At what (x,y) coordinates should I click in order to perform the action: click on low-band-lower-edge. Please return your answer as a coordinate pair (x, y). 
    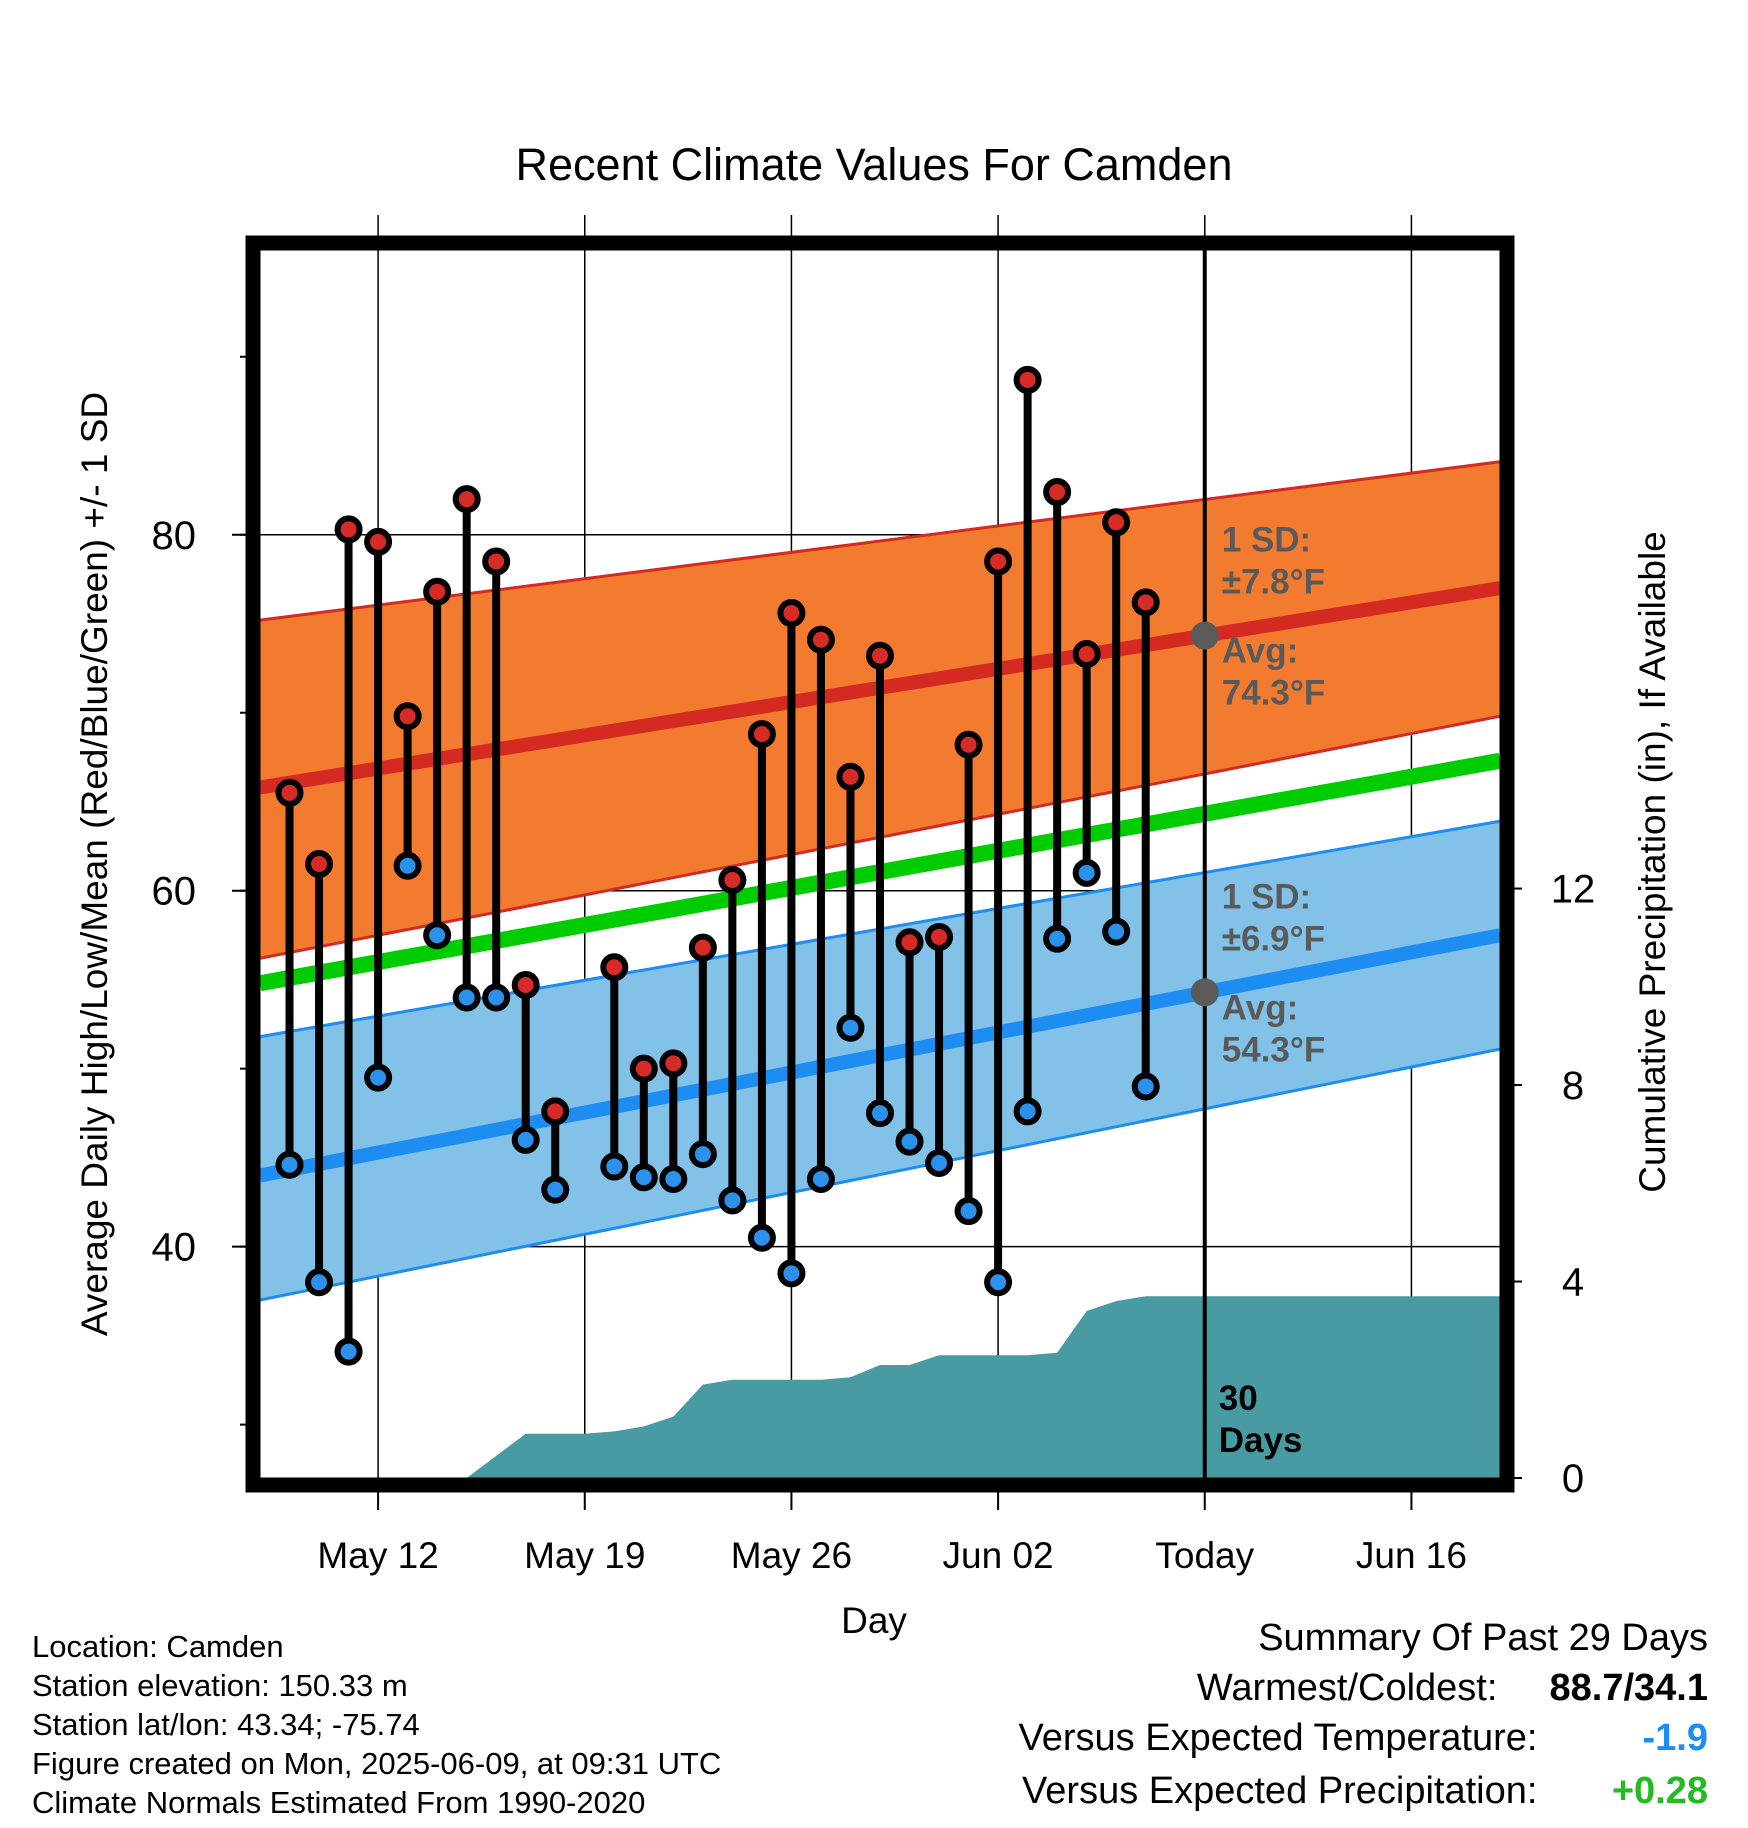
    Looking at the image, I should click on (880, 1174).